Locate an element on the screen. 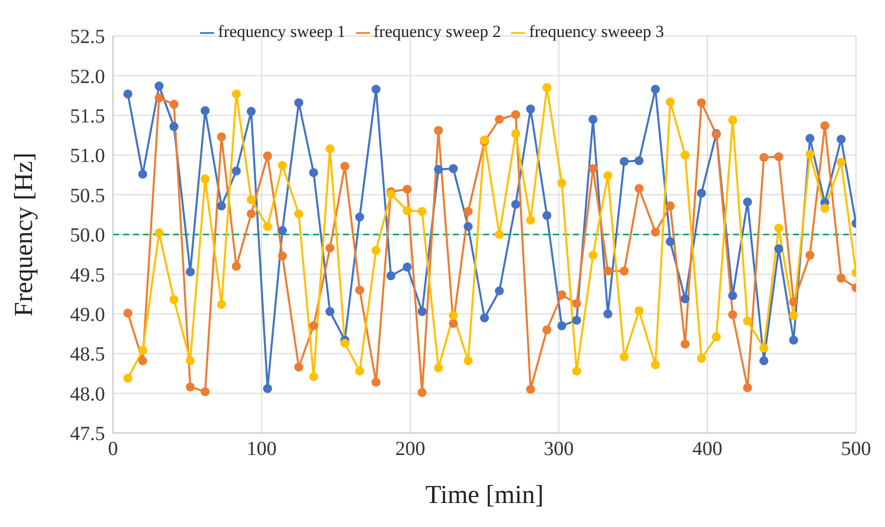 This screenshot has height=527, width=885. legend-label: frequency sweep 1 is located at coordinates (282, 31).